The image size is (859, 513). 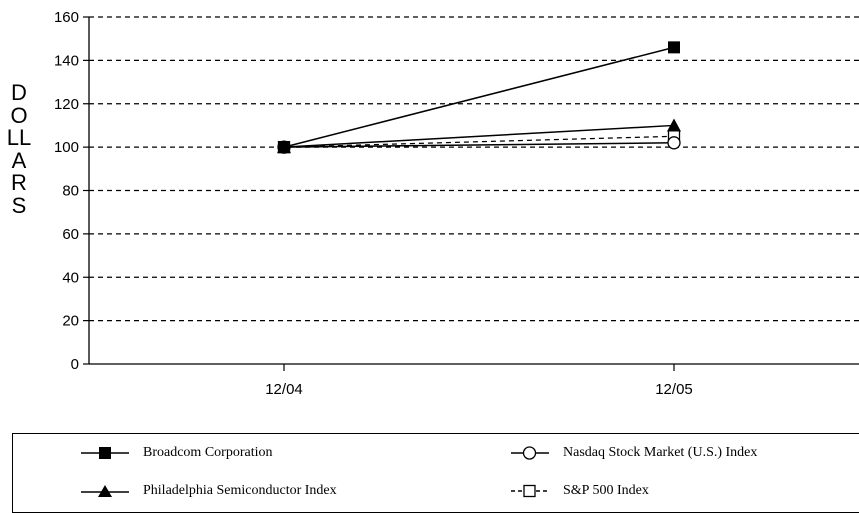 What do you see at coordinates (660, 452) in the screenshot?
I see `legend-label: Nasdaq Stock Market (U.S.) Index` at bounding box center [660, 452].